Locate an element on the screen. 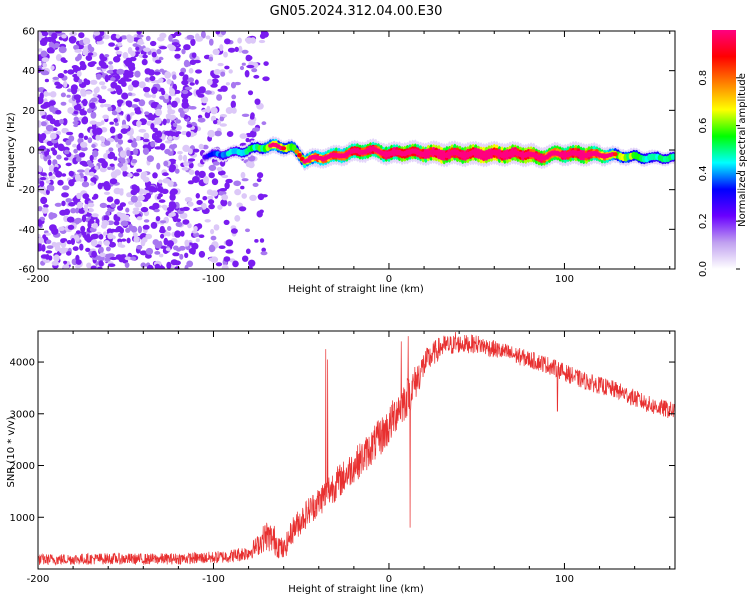 The width and height of the screenshot is (750, 600). colorbar-label: Normalized spectral amplitude is located at coordinates (742, 150).